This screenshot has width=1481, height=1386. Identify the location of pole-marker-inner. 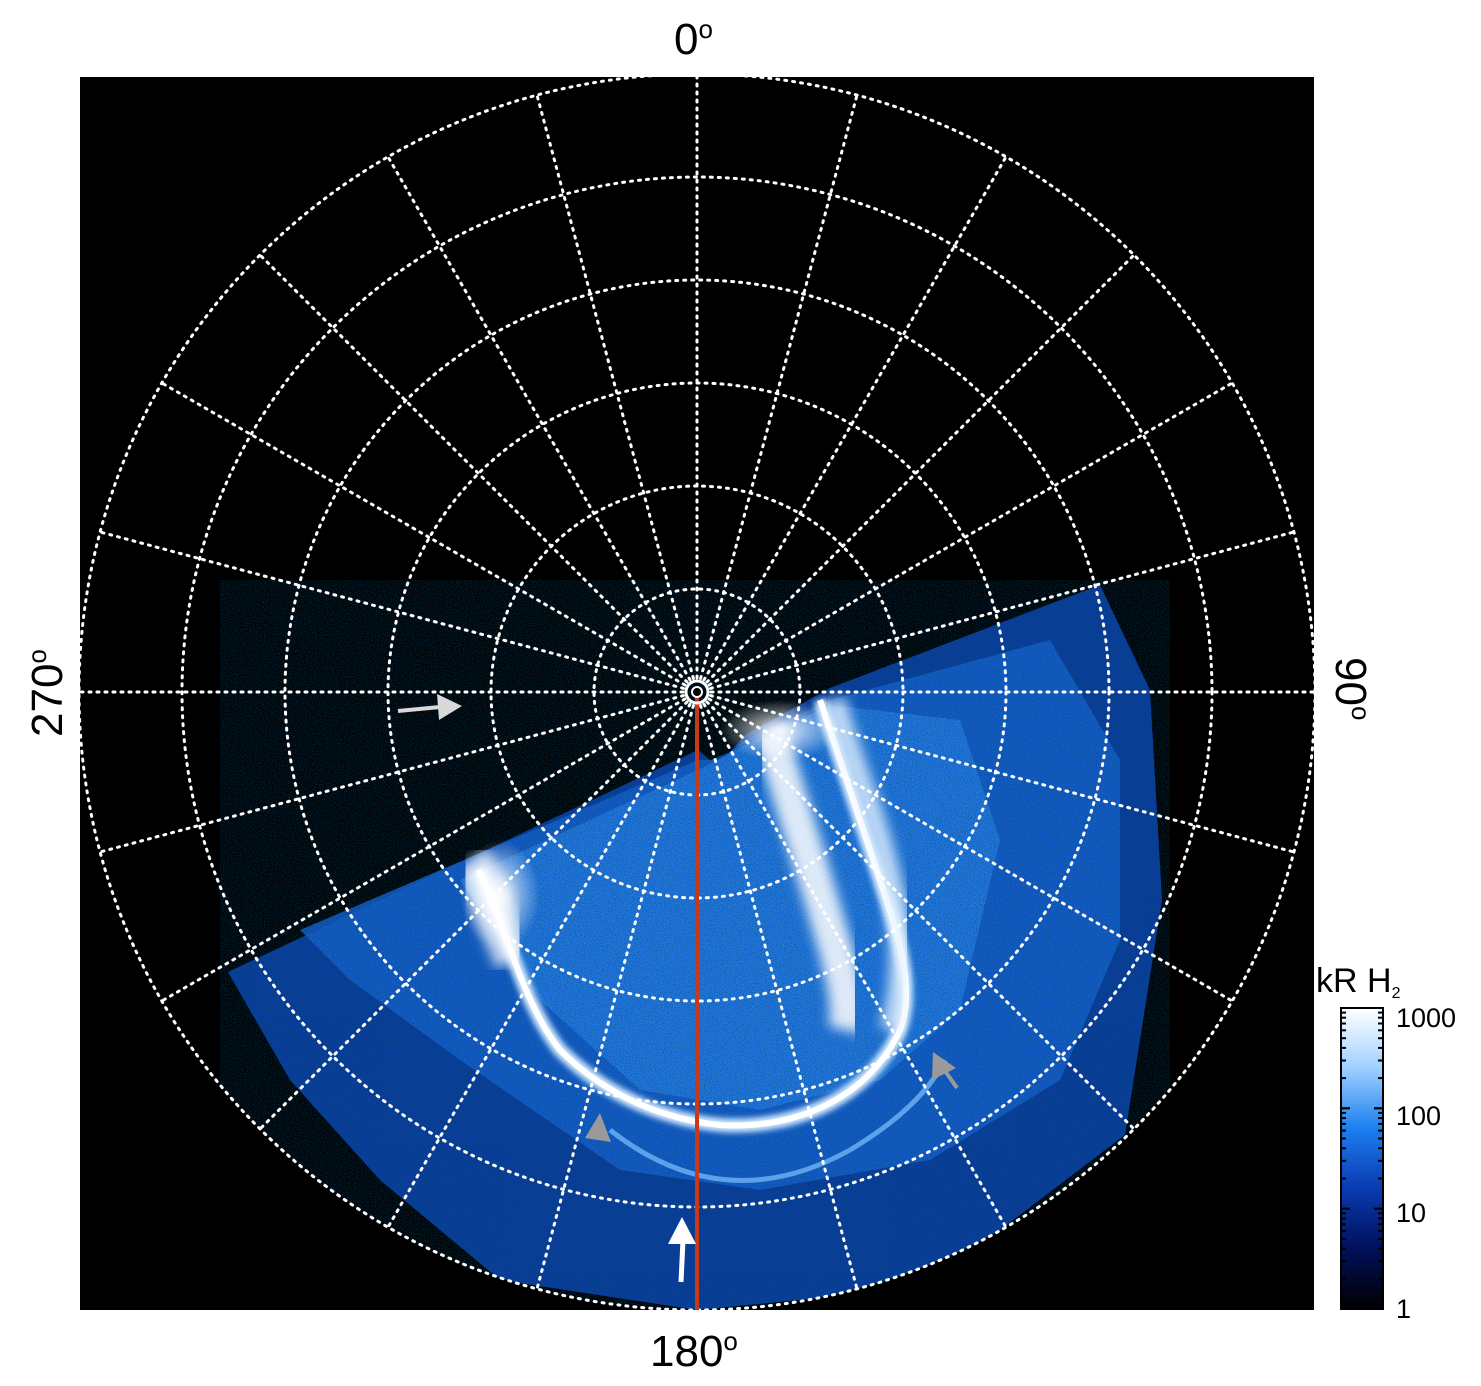
(697, 692).